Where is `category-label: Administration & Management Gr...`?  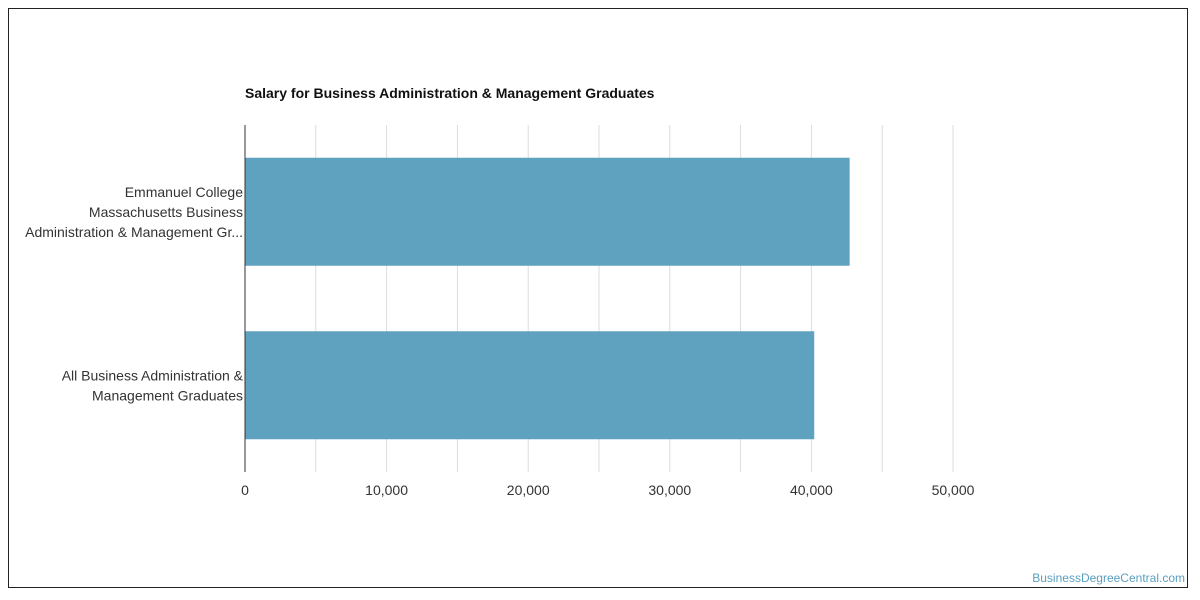 category-label: Administration & Management Gr... is located at coordinates (134, 232).